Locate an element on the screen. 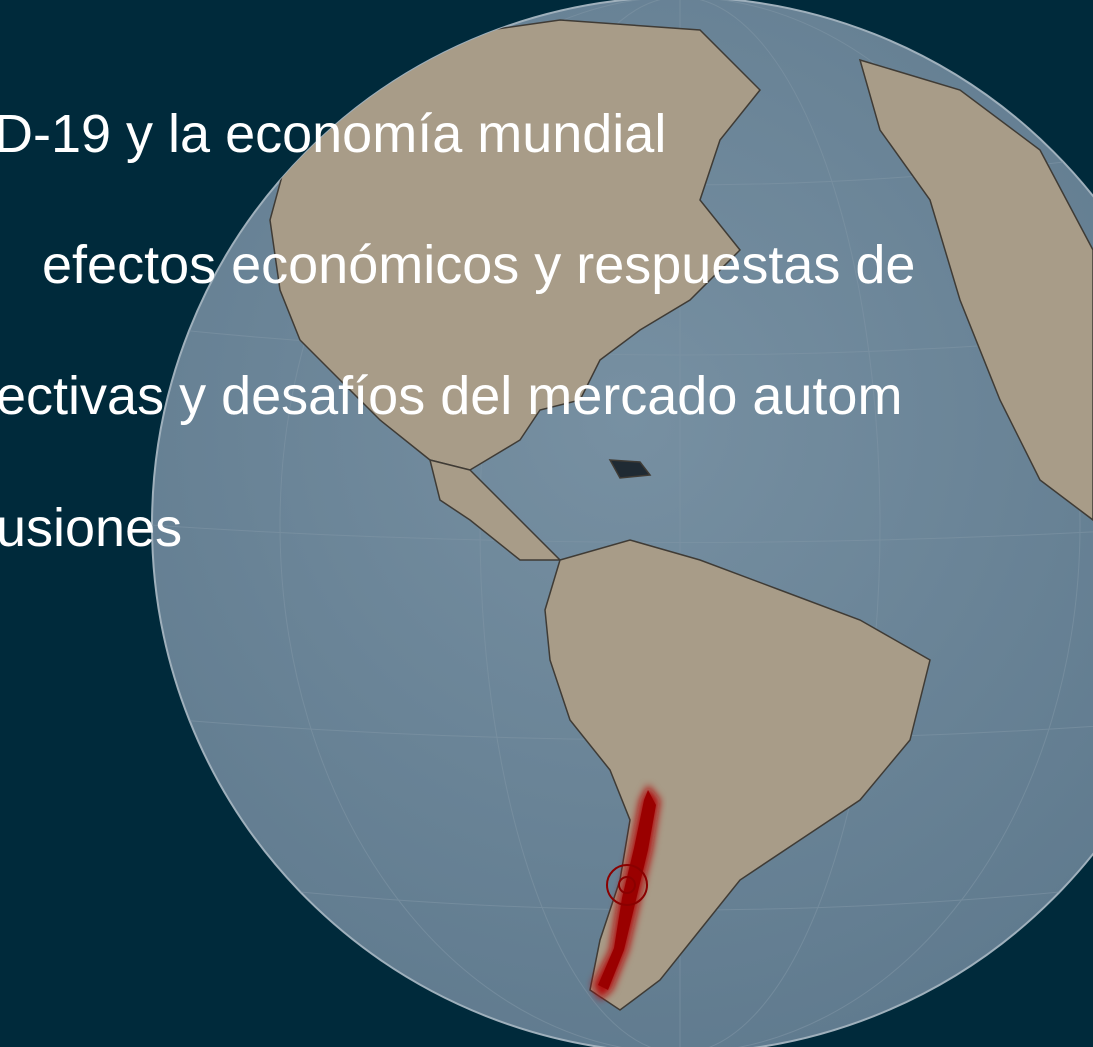 The width and height of the screenshot is (1093, 1047). list-item: efectos económicos y respuestas de is located at coordinates (478, 265).